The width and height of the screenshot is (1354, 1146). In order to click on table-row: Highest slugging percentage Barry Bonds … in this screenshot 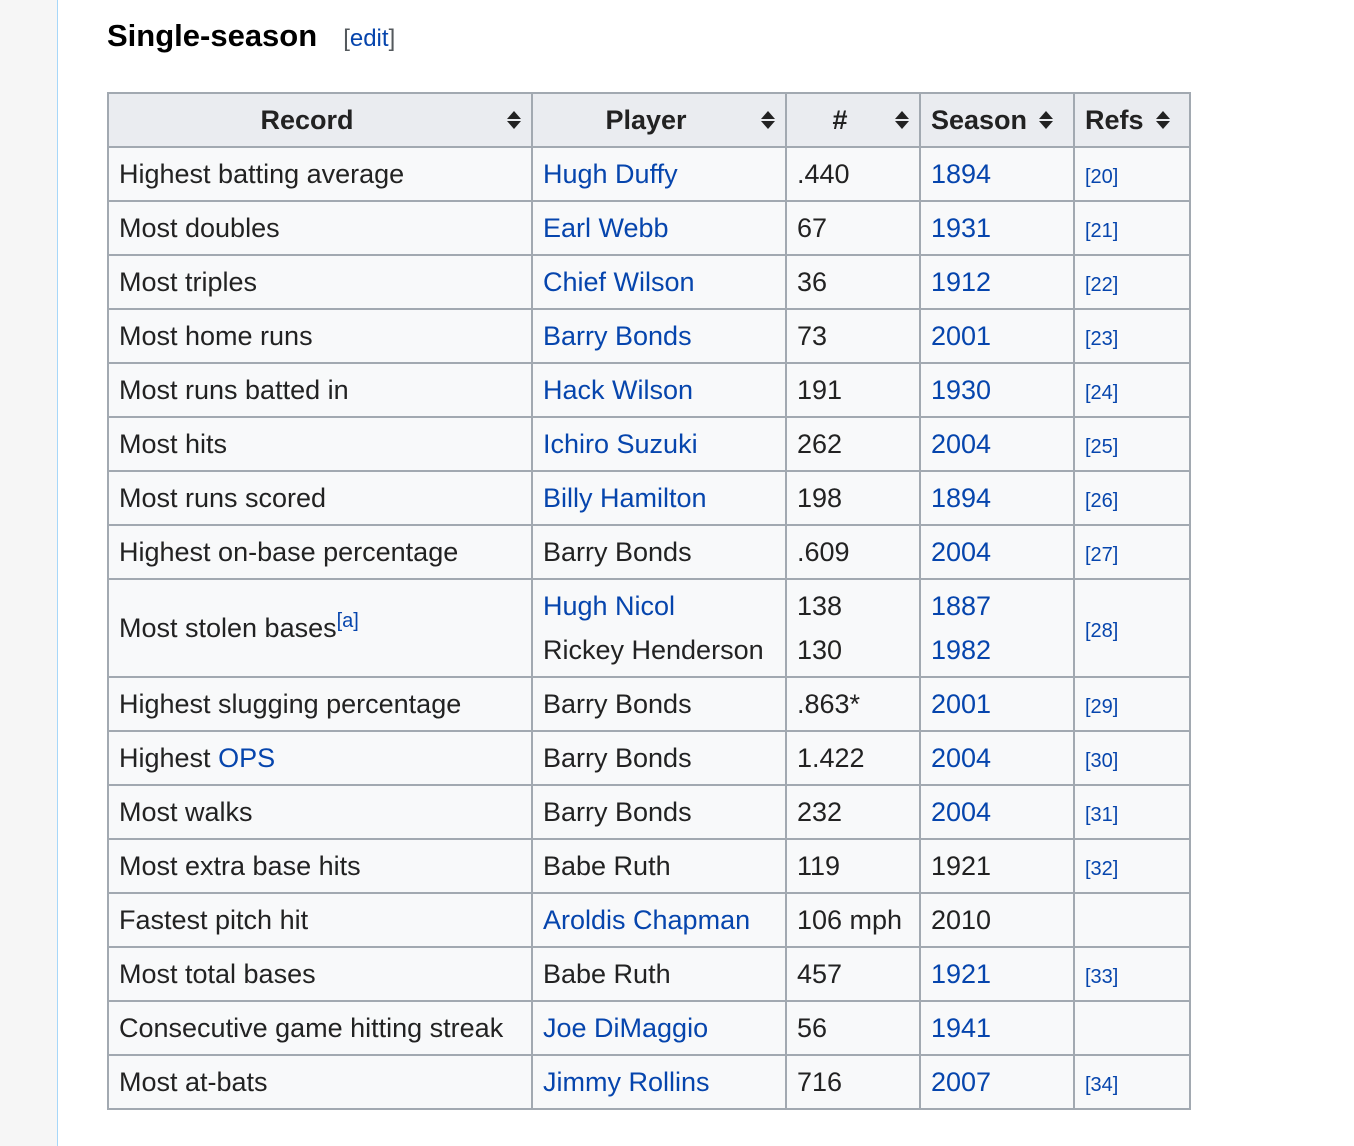, I will do `click(649, 704)`.